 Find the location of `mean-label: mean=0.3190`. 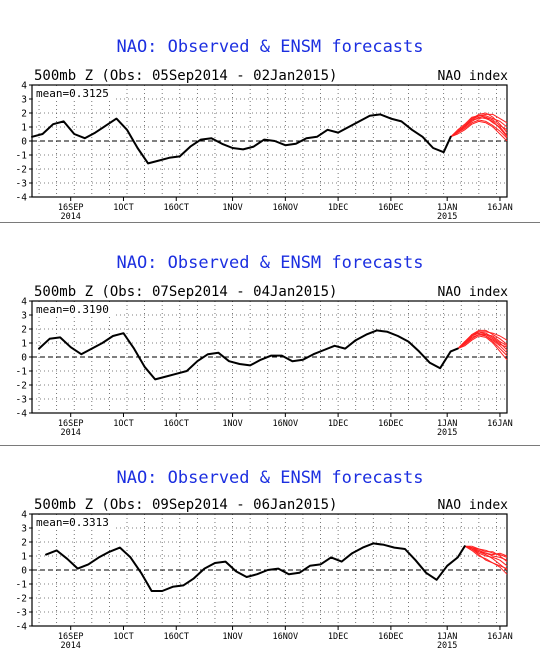

mean-label: mean=0.3190 is located at coordinates (72, 309).